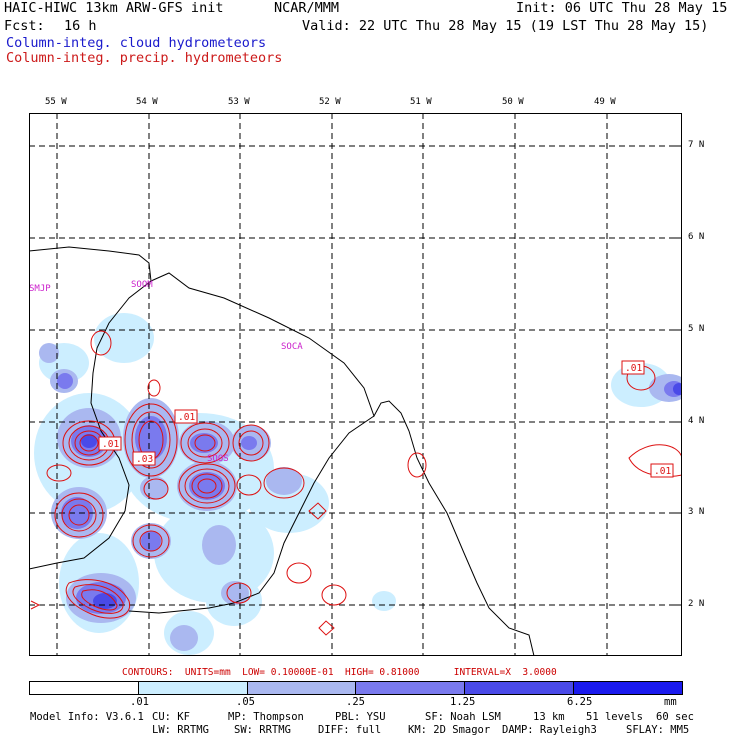 The width and height of the screenshot is (740, 740). I want to click on lon-label: 51 W, so click(421, 102).